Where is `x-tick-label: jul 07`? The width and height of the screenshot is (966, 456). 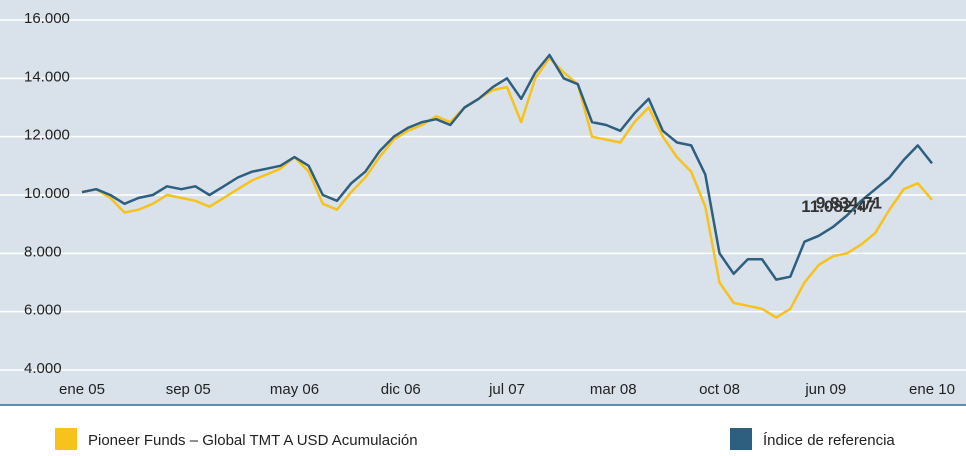
x-tick-label: jul 07 is located at coordinates (506, 389).